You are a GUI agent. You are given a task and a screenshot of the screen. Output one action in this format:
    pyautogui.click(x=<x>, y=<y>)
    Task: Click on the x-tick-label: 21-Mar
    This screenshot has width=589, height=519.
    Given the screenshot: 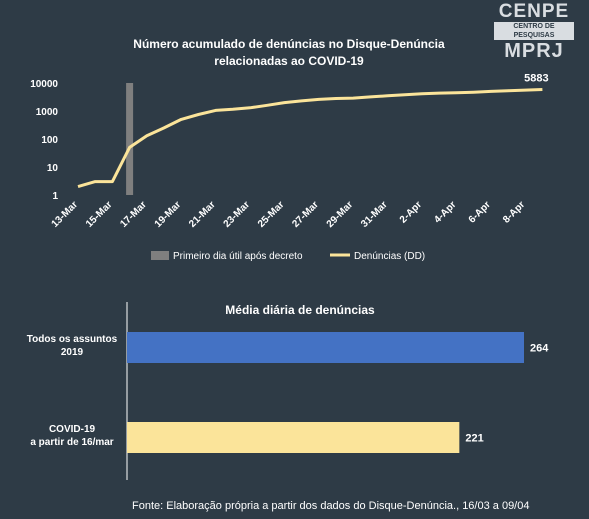 What is the action you would take?
    pyautogui.click(x=202, y=214)
    